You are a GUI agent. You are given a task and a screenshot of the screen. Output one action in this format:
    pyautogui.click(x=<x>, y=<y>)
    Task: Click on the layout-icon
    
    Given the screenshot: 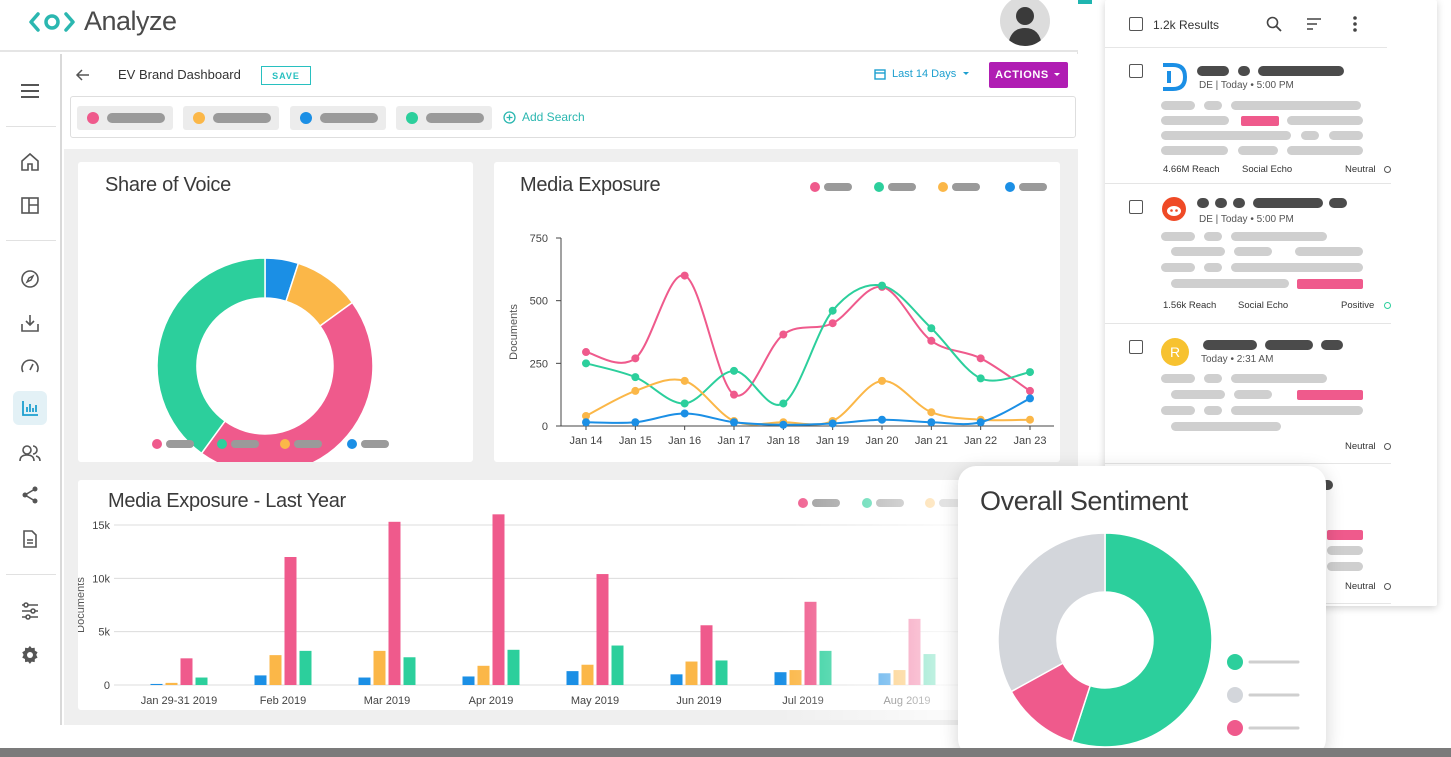 What is the action you would take?
    pyautogui.click(x=30, y=205)
    